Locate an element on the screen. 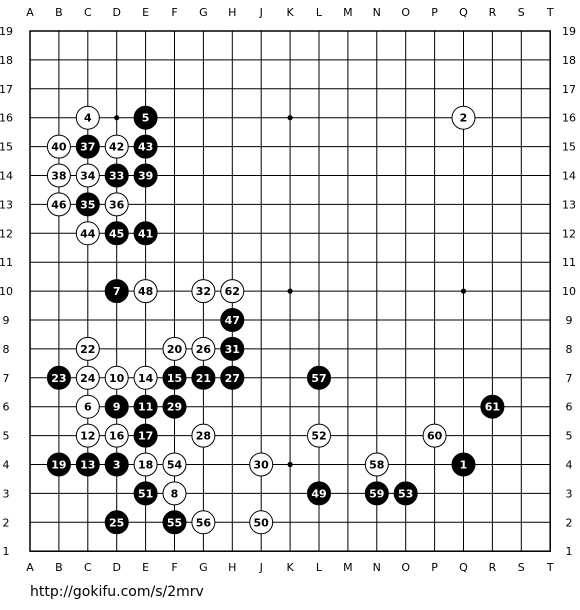 Image resolution: width=580 pixels, height=610 pixels. black-stone: 41 is located at coordinates (145, 233).